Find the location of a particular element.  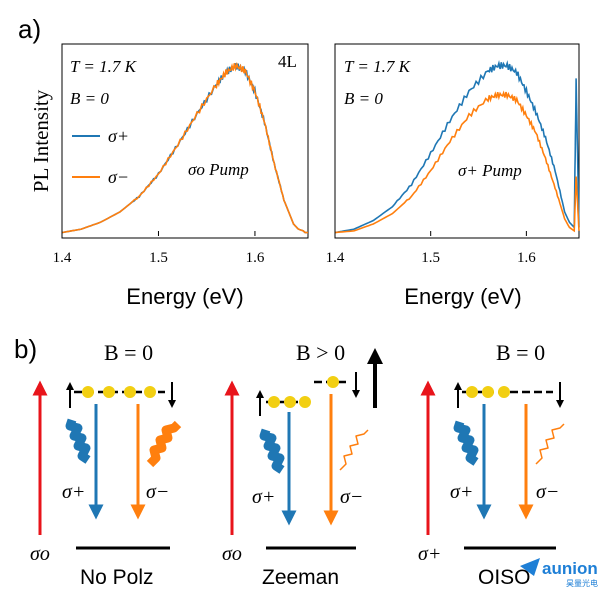

chart-right-frame is located at coordinates (457, 141).